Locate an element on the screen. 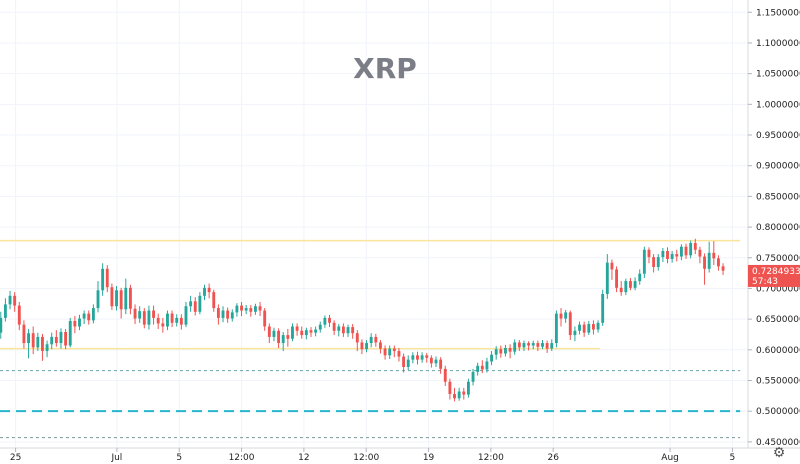 The height and width of the screenshot is (464, 800). y-tick-label: 0.75000000 is located at coordinates (778, 259).